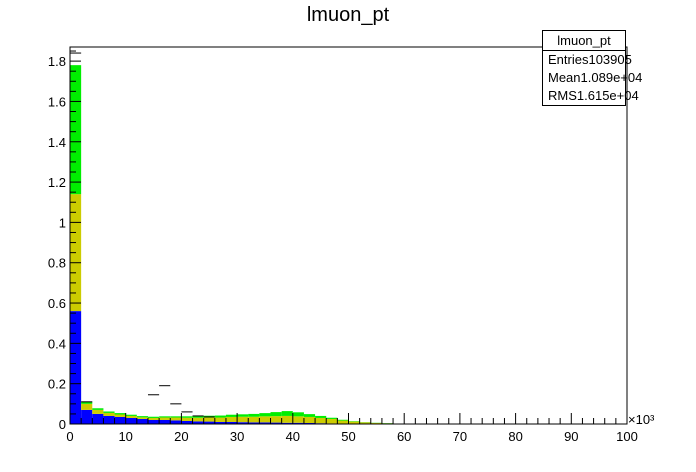 The image size is (696, 472). Describe the element at coordinates (515, 436) in the screenshot. I see `x-tick-label: 80` at that location.